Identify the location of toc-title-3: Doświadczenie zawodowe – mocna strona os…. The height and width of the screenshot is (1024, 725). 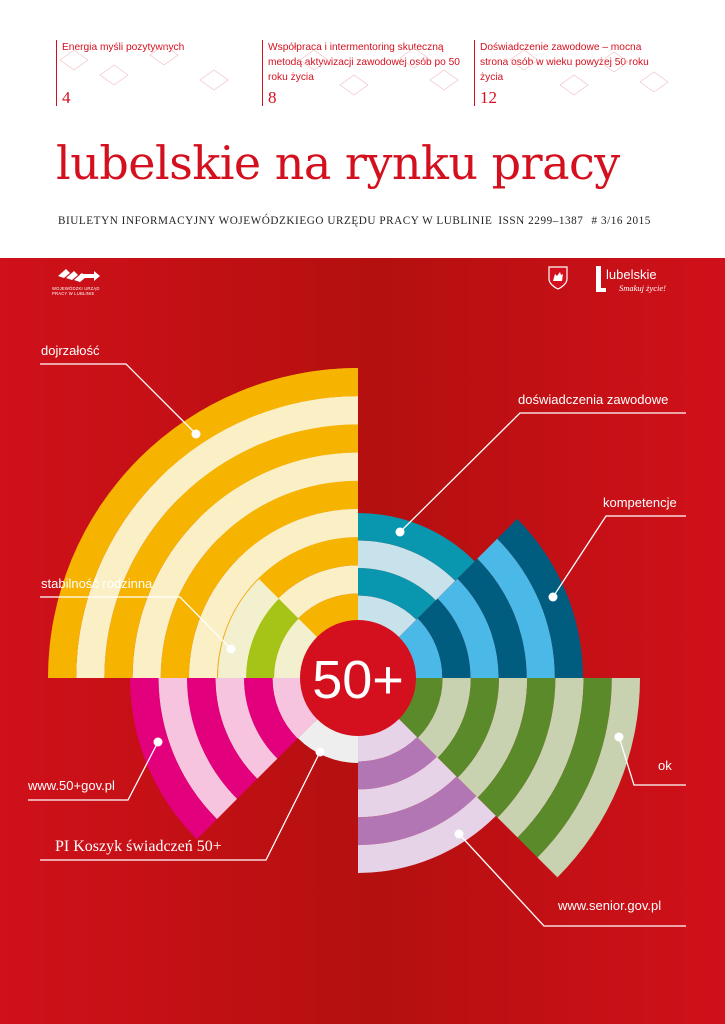
(564, 62).